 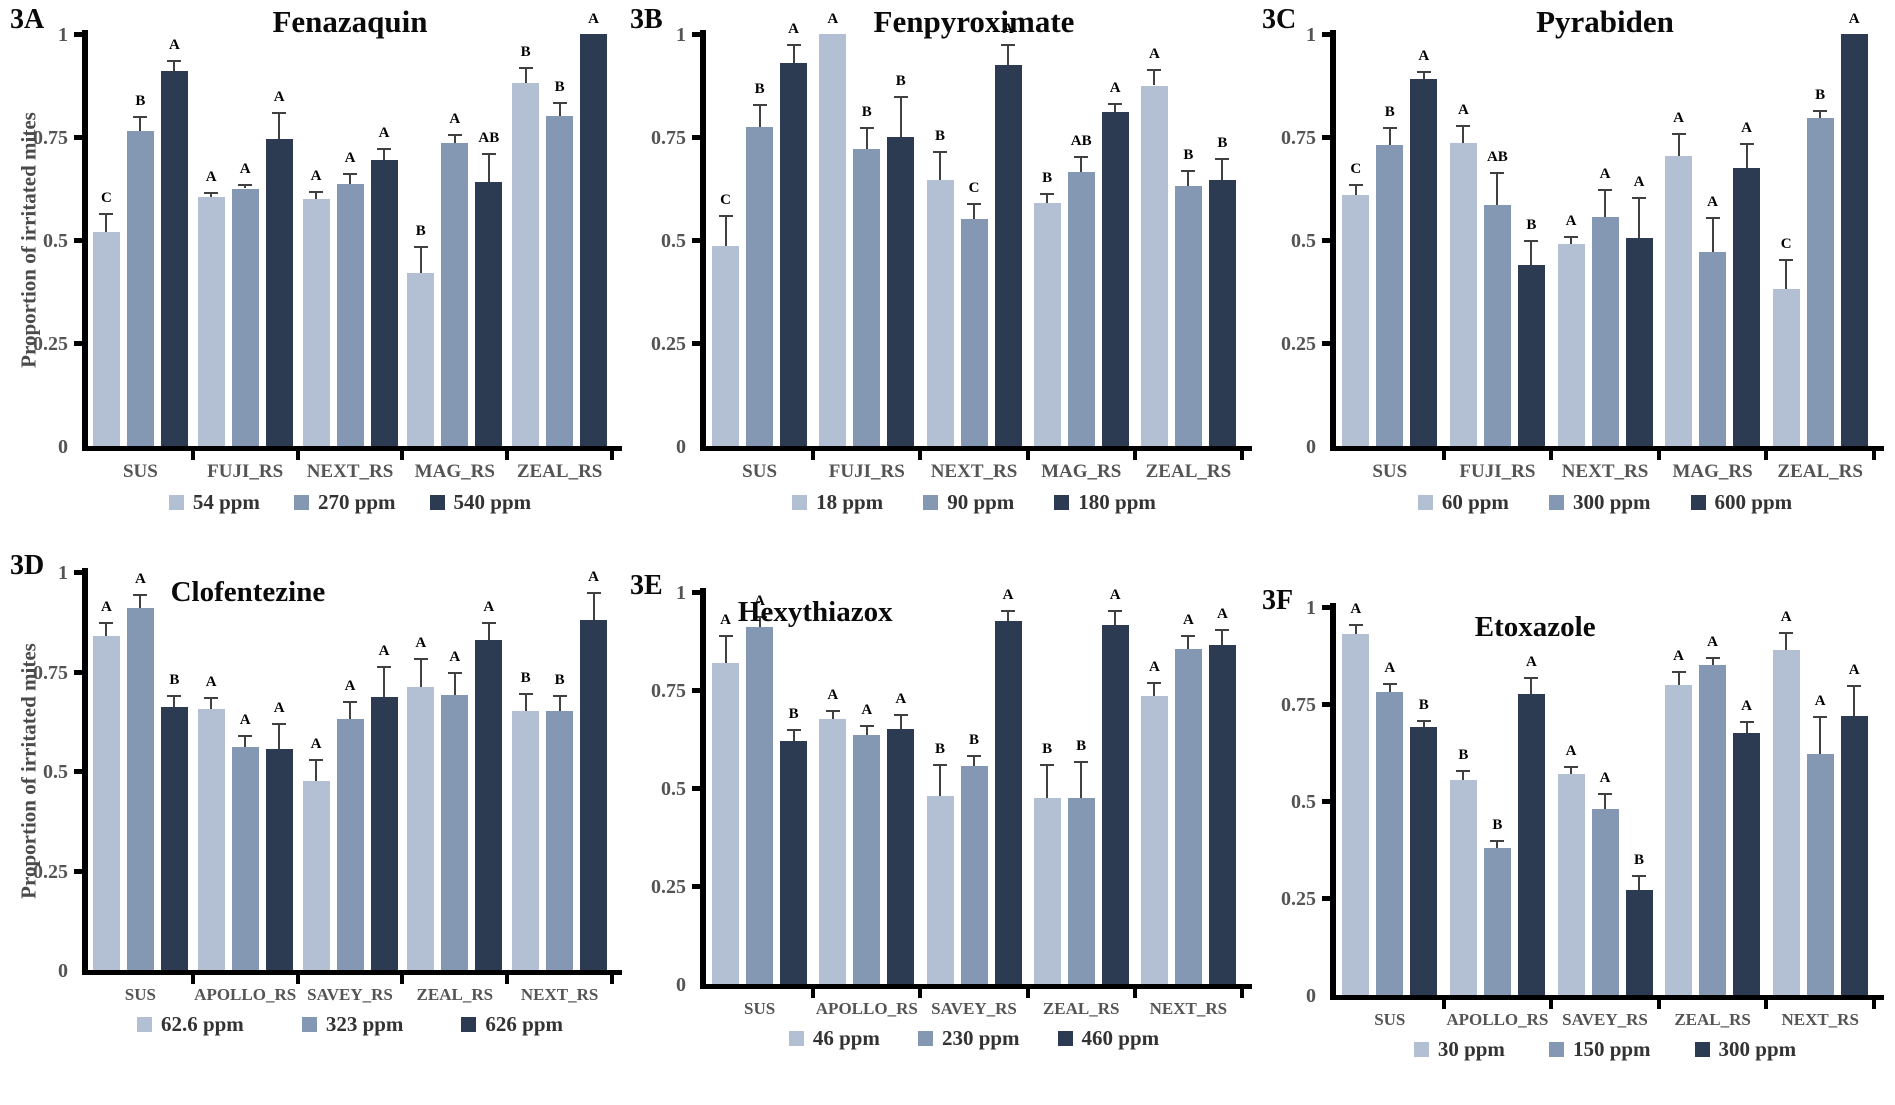 What do you see at coordinates (968, 1038) in the screenshot?
I see `legend-item: 230 ppm` at bounding box center [968, 1038].